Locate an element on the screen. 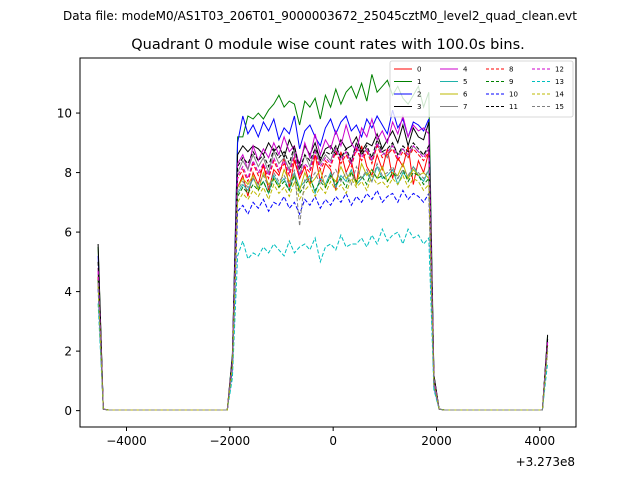  x-tick-label: −2000 is located at coordinates (230, 441).